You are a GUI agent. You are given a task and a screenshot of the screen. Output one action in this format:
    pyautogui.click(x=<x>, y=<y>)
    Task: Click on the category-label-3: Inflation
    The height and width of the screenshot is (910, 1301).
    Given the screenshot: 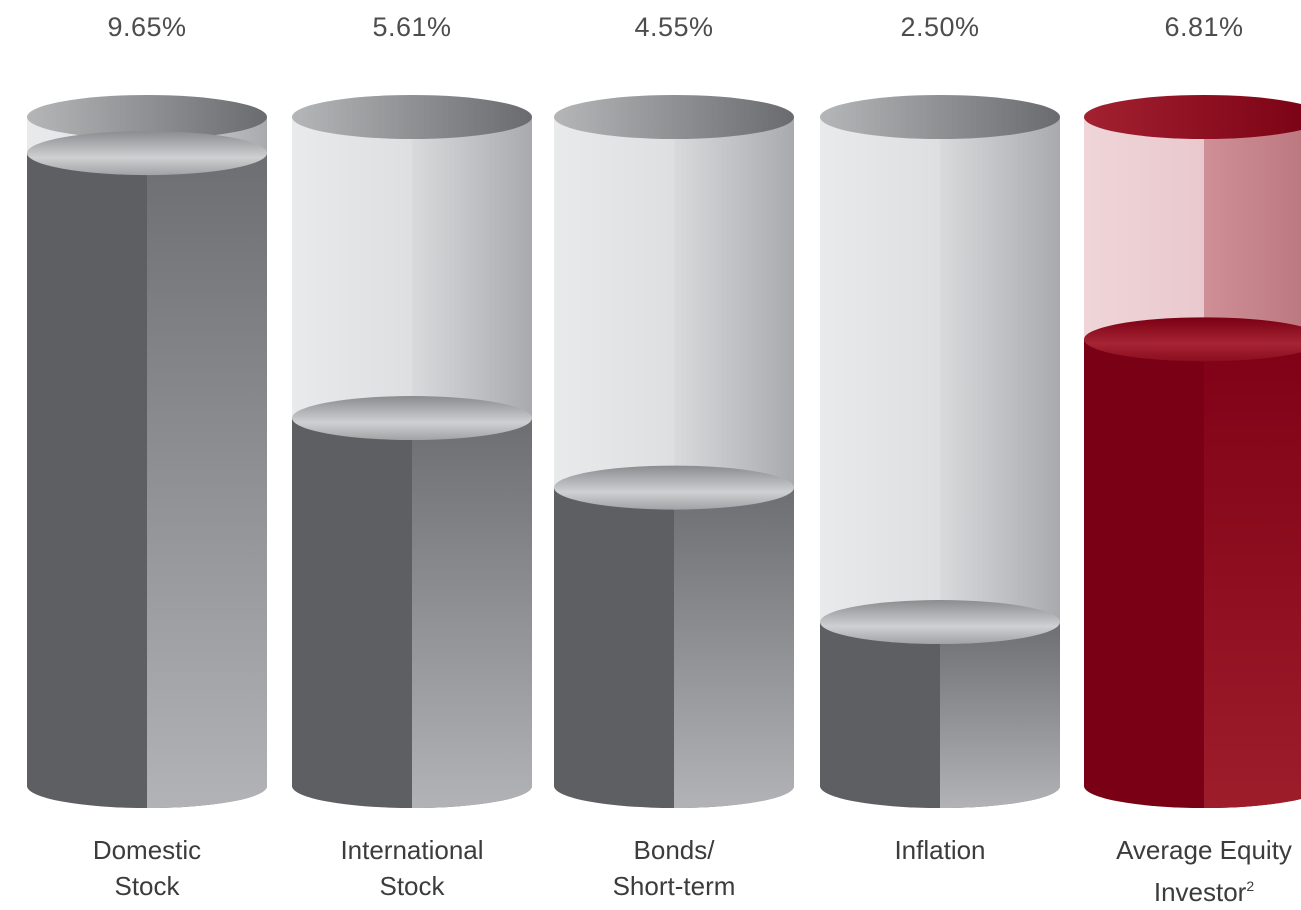 What is the action you would take?
    pyautogui.click(x=940, y=850)
    